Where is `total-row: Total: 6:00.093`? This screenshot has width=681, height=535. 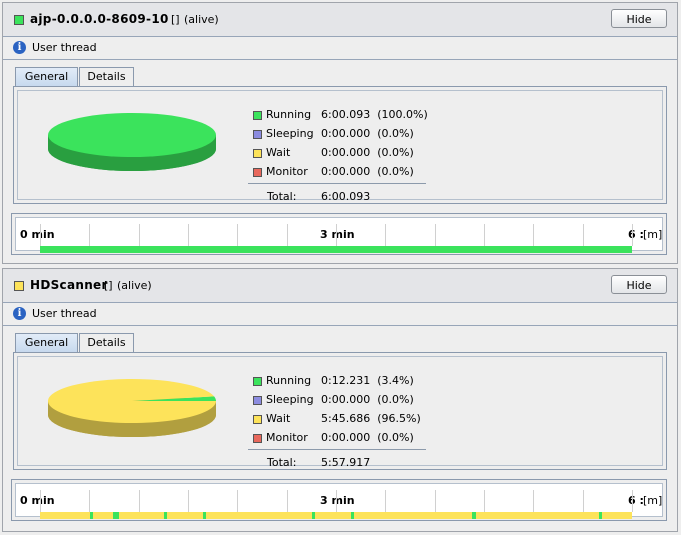 total-row: Total: 6:00.093 is located at coordinates (318, 196).